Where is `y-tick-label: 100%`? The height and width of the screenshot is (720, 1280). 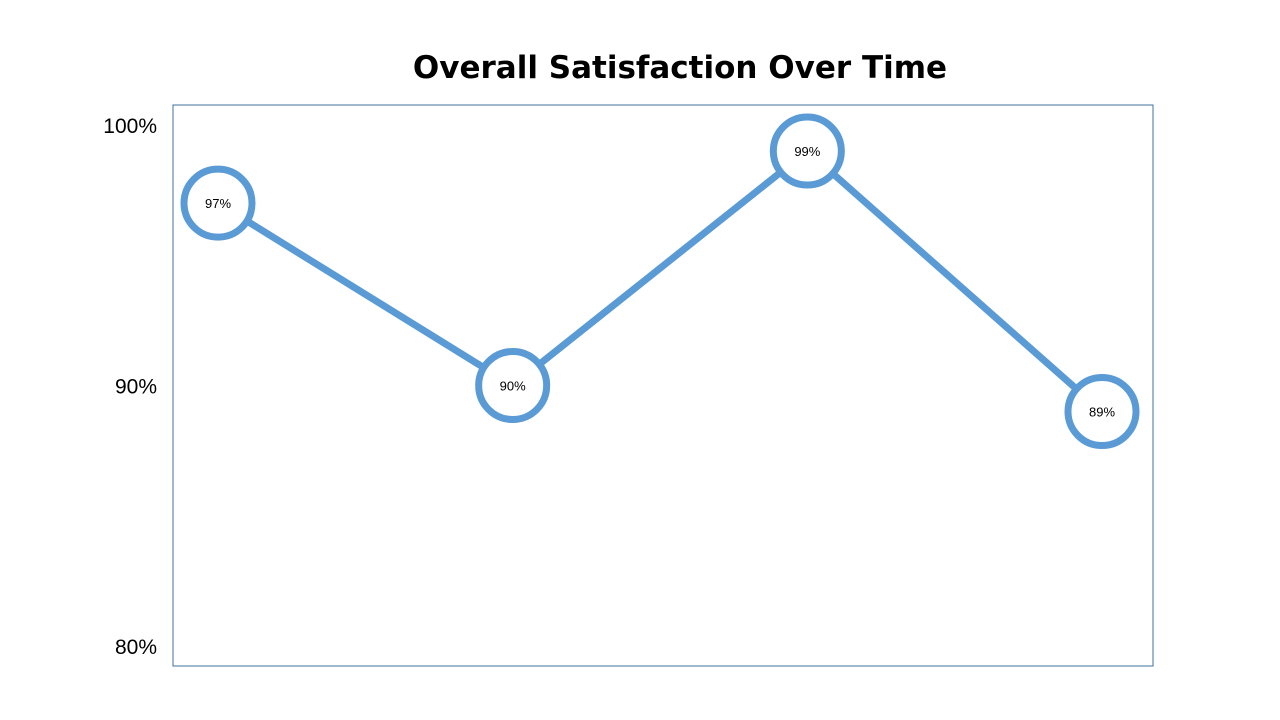 y-tick-label: 100% is located at coordinates (130, 126).